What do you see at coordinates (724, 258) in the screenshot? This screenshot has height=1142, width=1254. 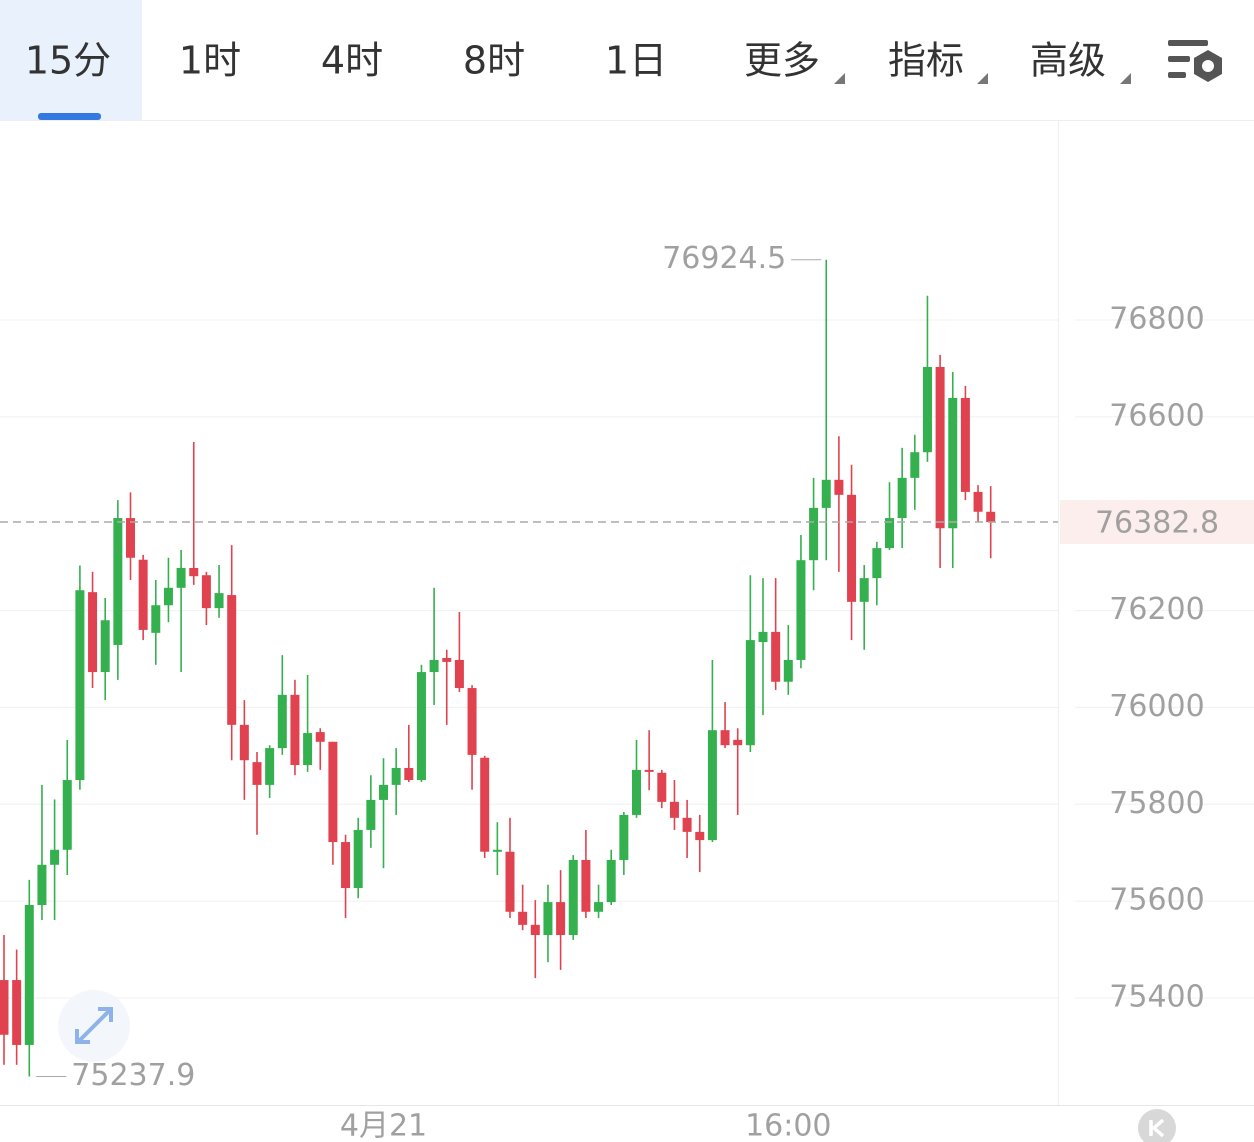 I see `high-label: 76924.5` at bounding box center [724, 258].